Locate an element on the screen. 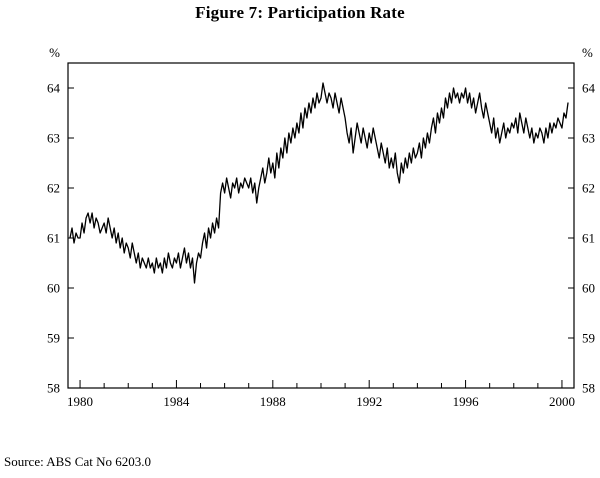 This screenshot has width=600, height=478. y-axis-label-left: 58 is located at coordinates (53, 388).